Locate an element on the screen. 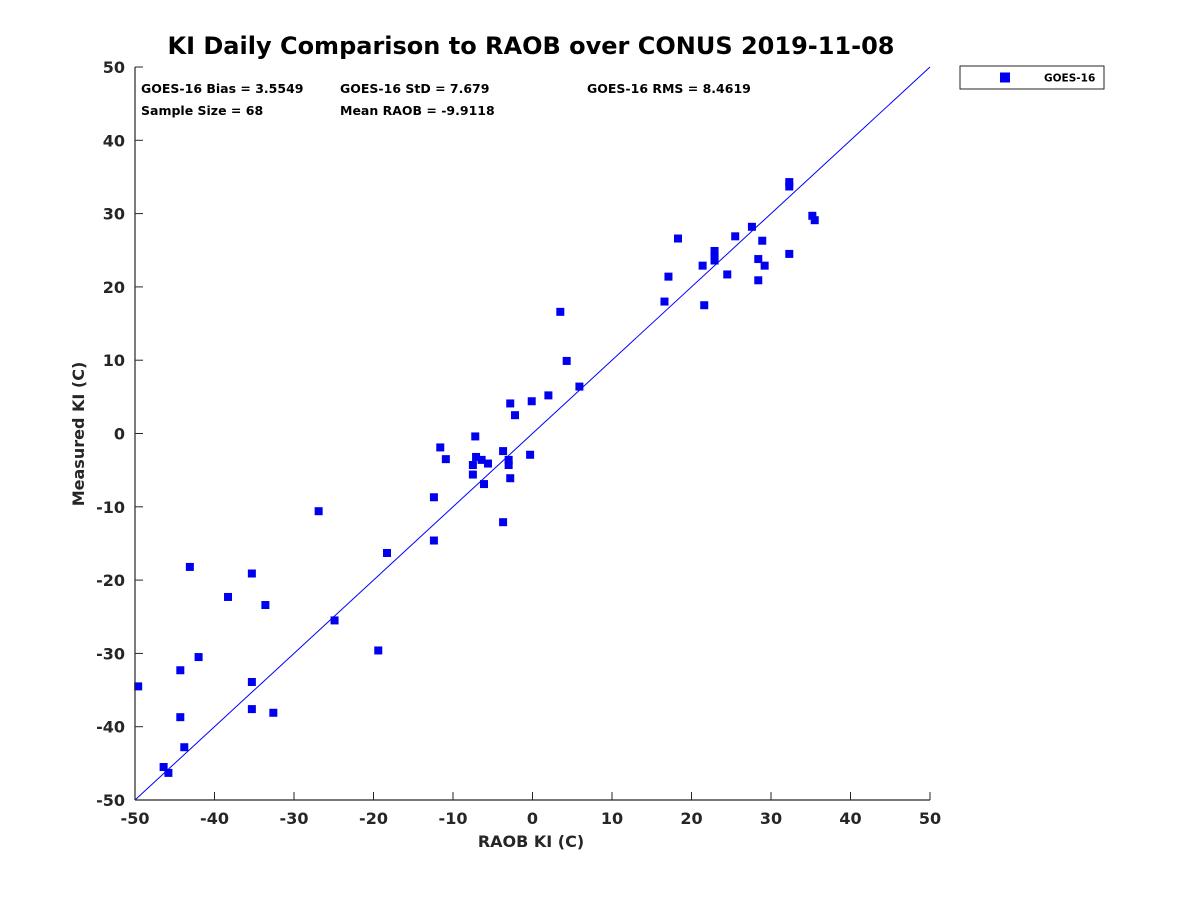 The image size is (1200, 900). y-tick-label: 30 is located at coordinates (114, 214).